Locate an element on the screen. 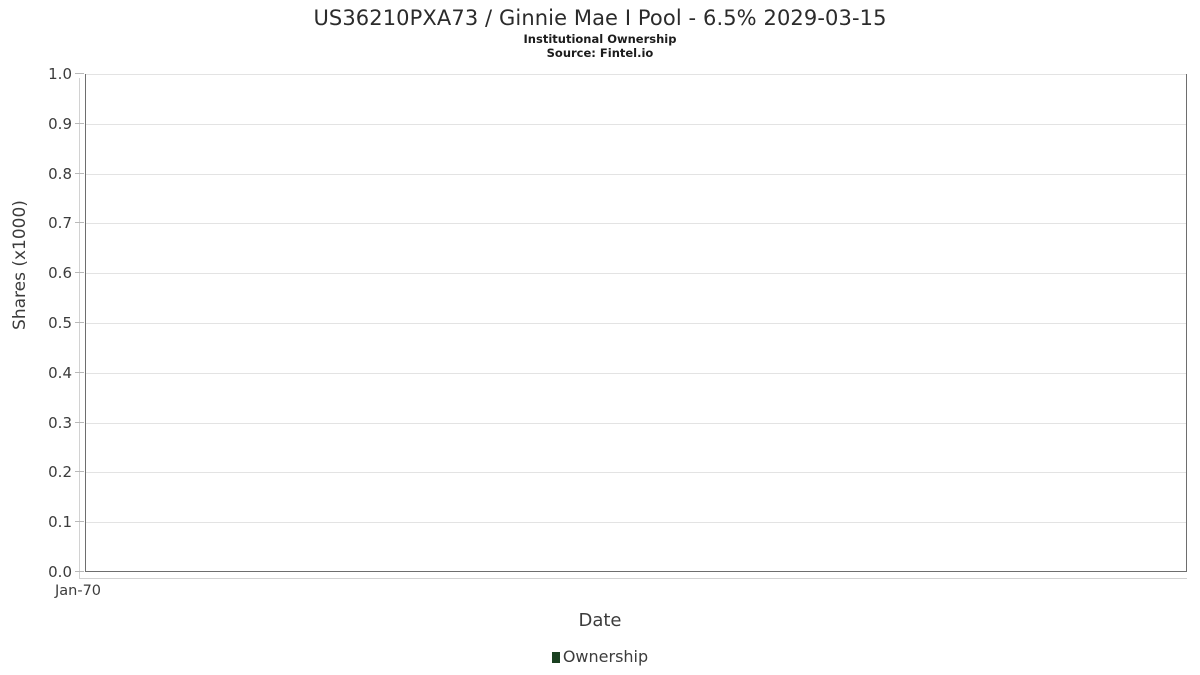  legend-items: Ownership is located at coordinates (600, 656).